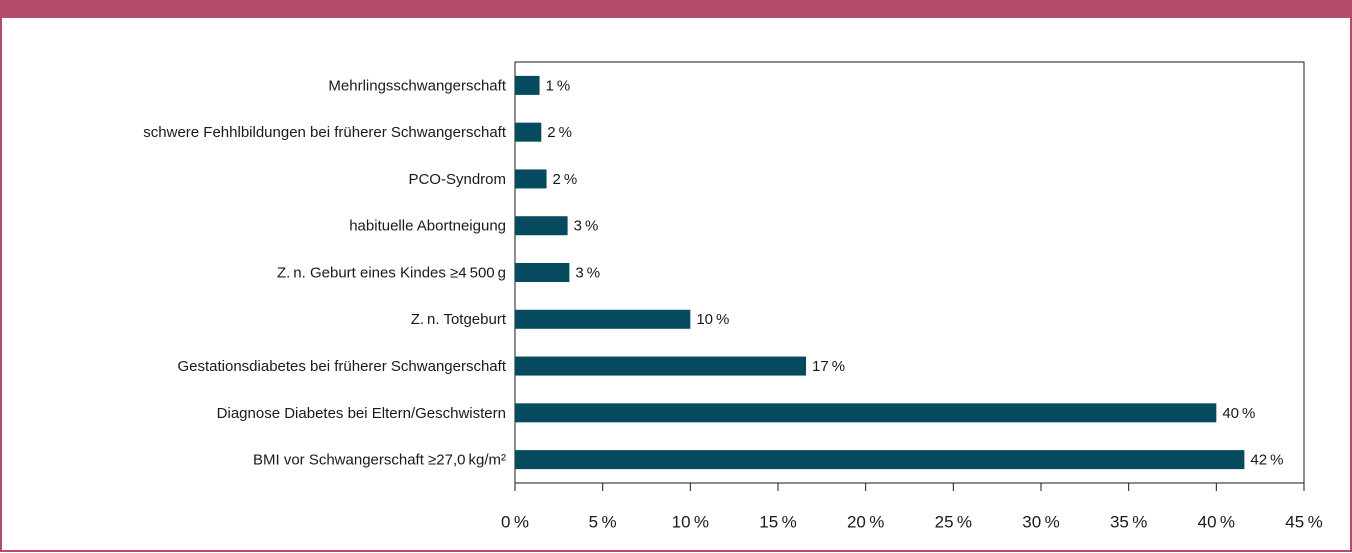 Image resolution: width=1352 pixels, height=553 pixels. Describe the element at coordinates (457, 179) in the screenshot. I see `y-tick-label: PCO-Syndrom` at that location.